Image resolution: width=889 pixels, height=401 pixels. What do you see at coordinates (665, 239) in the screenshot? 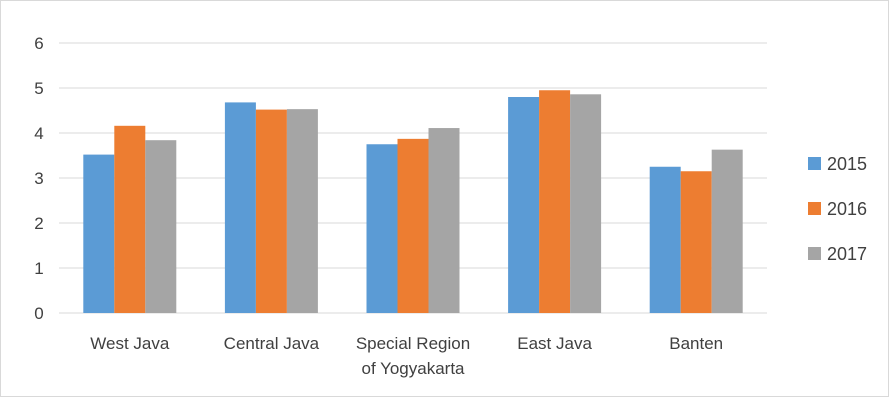
I see `bar-2015-banten` at bounding box center [665, 239].